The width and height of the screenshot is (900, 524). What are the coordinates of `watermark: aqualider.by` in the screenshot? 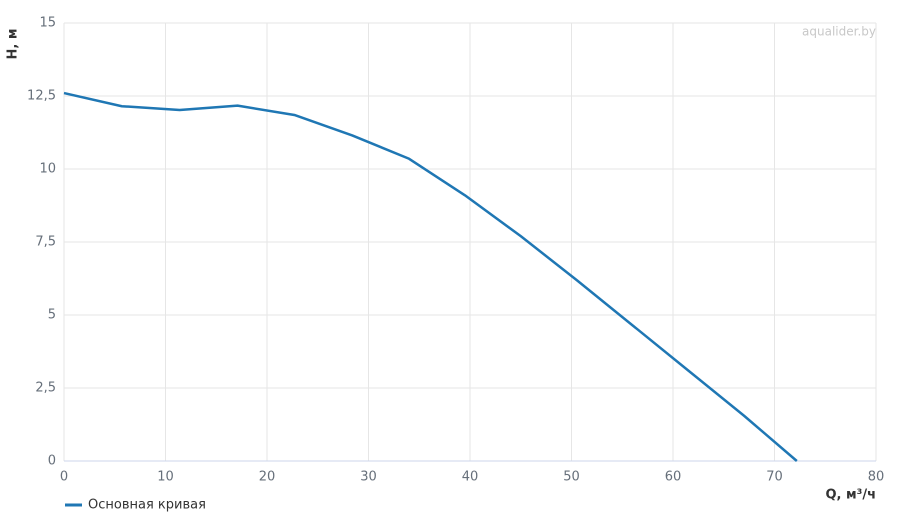 It's located at (839, 32).